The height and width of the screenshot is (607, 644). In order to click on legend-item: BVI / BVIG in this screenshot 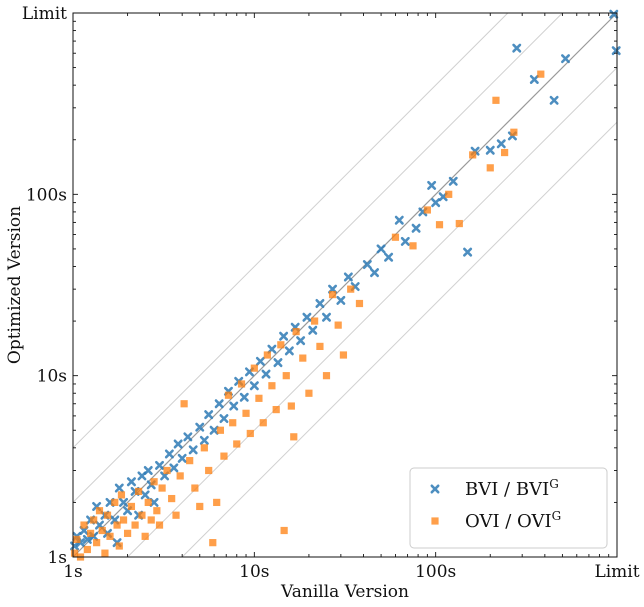, I will do `click(494, 488)`.